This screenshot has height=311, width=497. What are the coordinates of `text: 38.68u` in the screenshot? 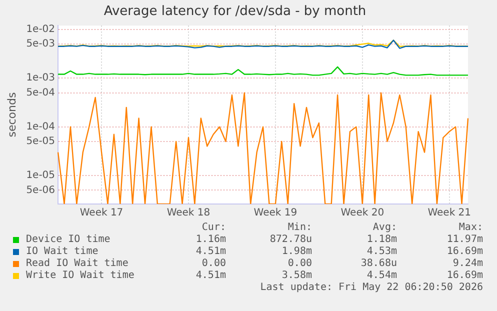 It's located at (378, 263).